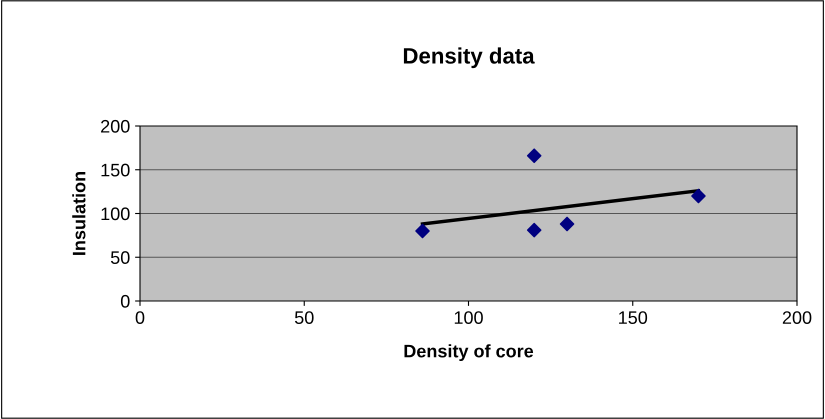 This screenshot has height=419, width=825. I want to click on x-tick-label: 150, so click(633, 317).